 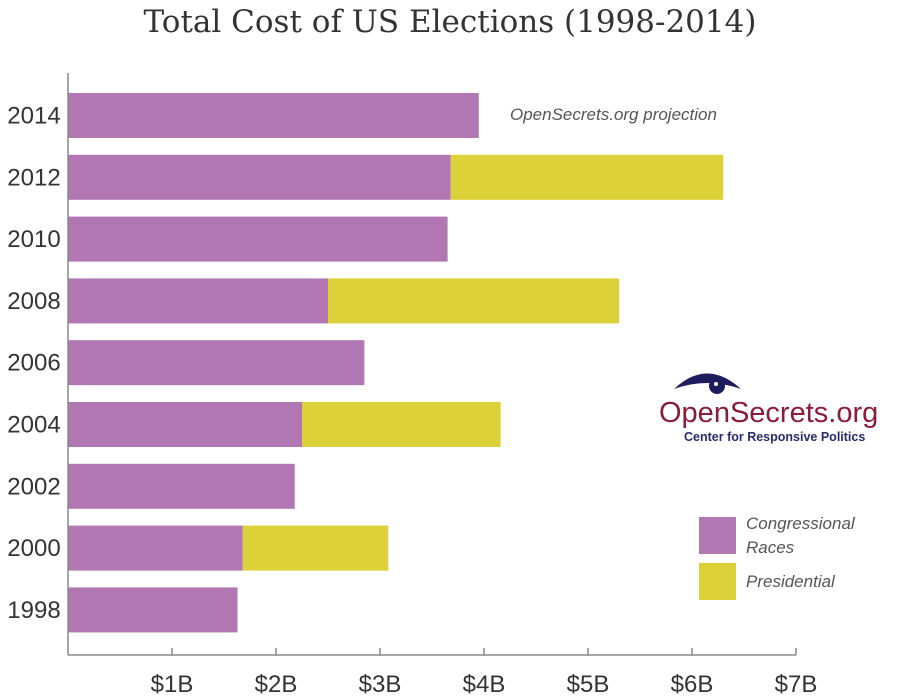 I want to click on projection-annotation: OpenSecrets.org projection, so click(x=613, y=114).